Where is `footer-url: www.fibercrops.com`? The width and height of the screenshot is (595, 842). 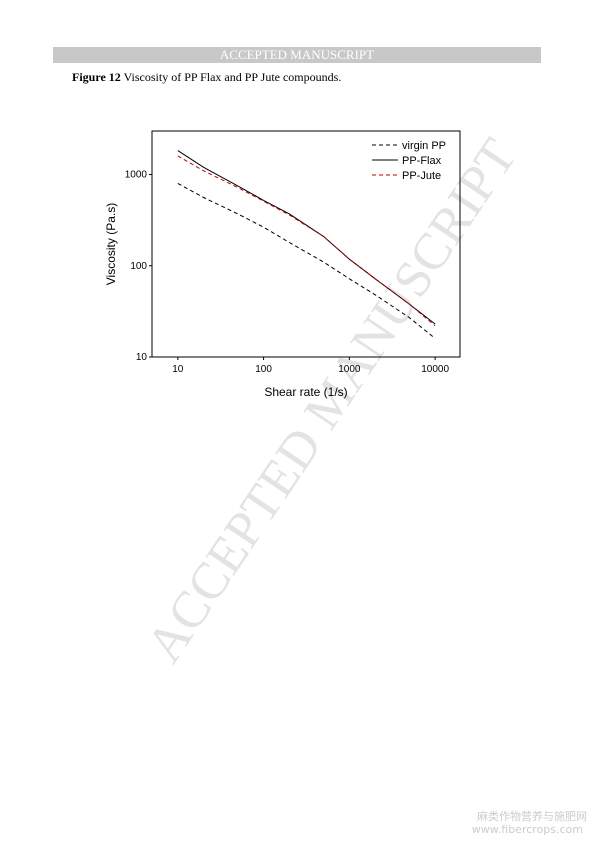
footer-url: www.fibercrops.com is located at coordinates (527, 829).